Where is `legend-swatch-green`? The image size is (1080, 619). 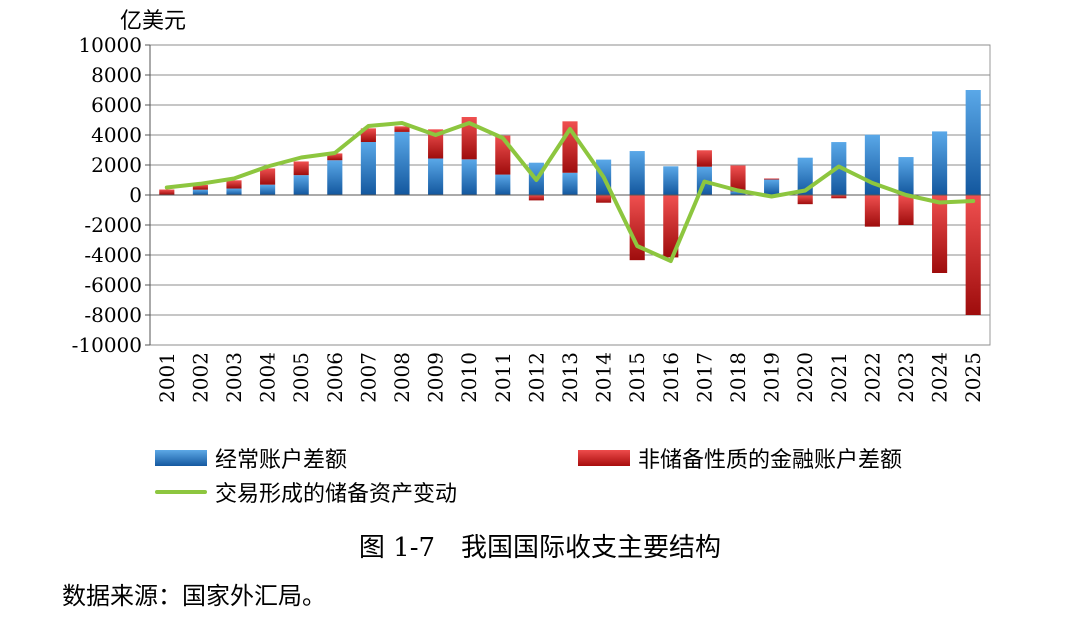
legend-swatch-green is located at coordinates (181, 492).